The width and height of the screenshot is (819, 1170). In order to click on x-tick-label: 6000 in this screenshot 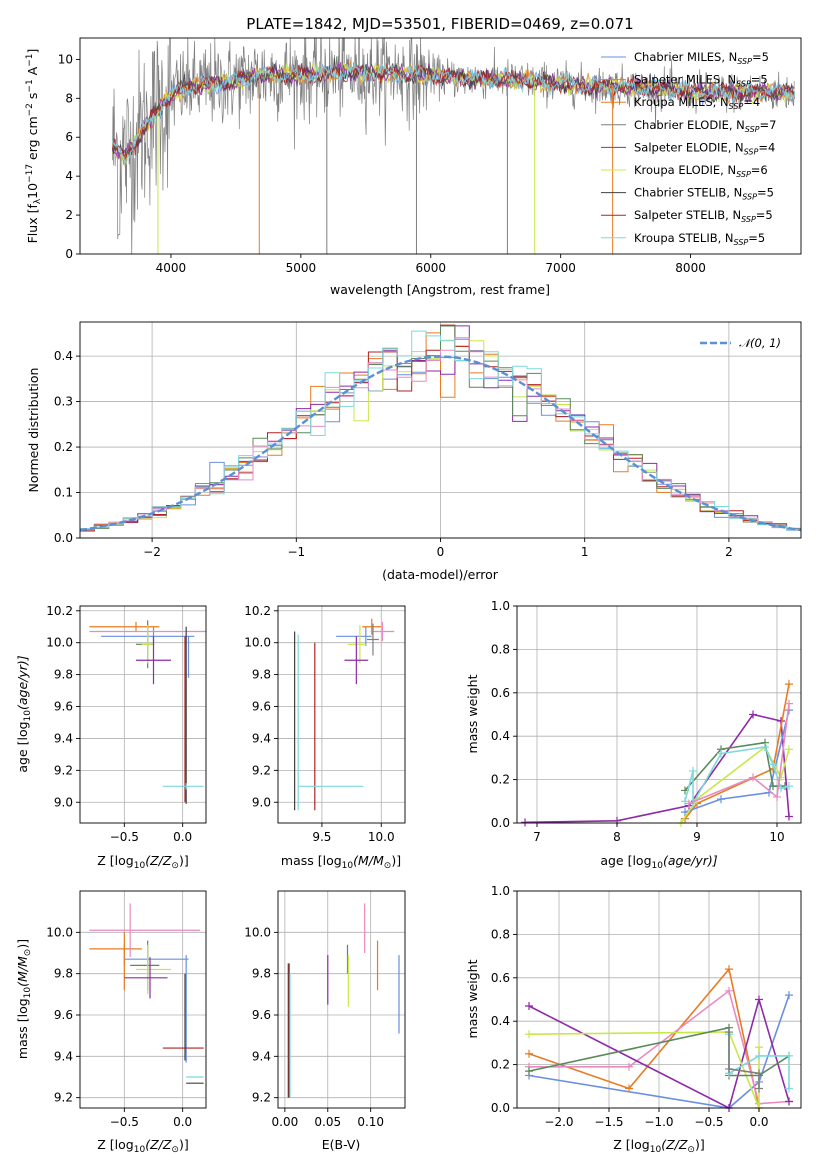, I will do `click(430, 268)`.